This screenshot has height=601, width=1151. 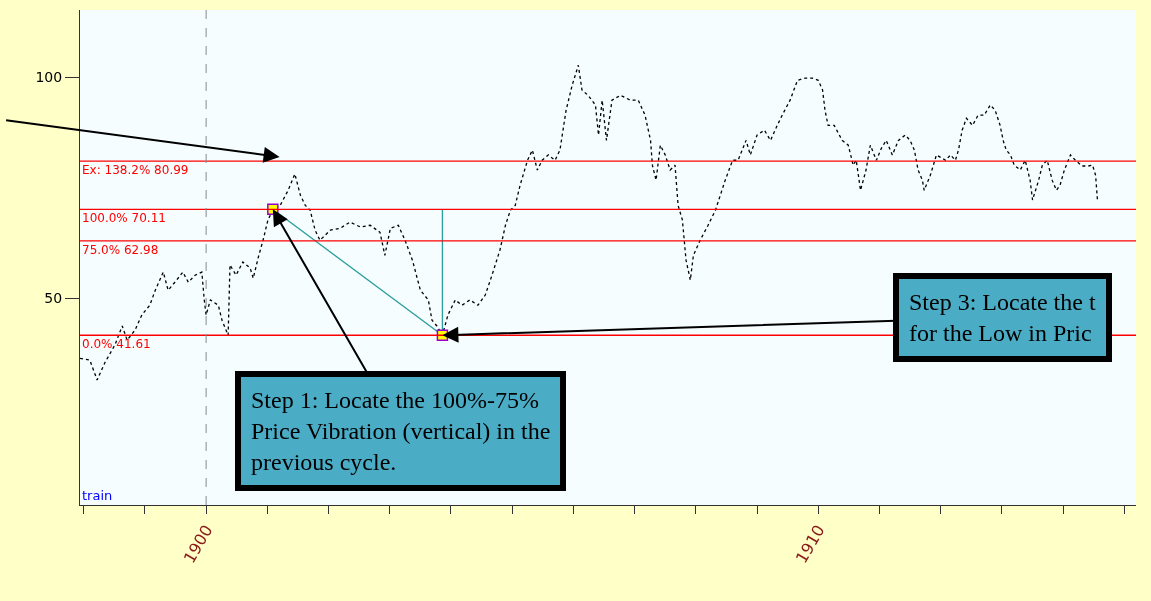 What do you see at coordinates (97, 495) in the screenshot?
I see `annotation: train` at bounding box center [97, 495].